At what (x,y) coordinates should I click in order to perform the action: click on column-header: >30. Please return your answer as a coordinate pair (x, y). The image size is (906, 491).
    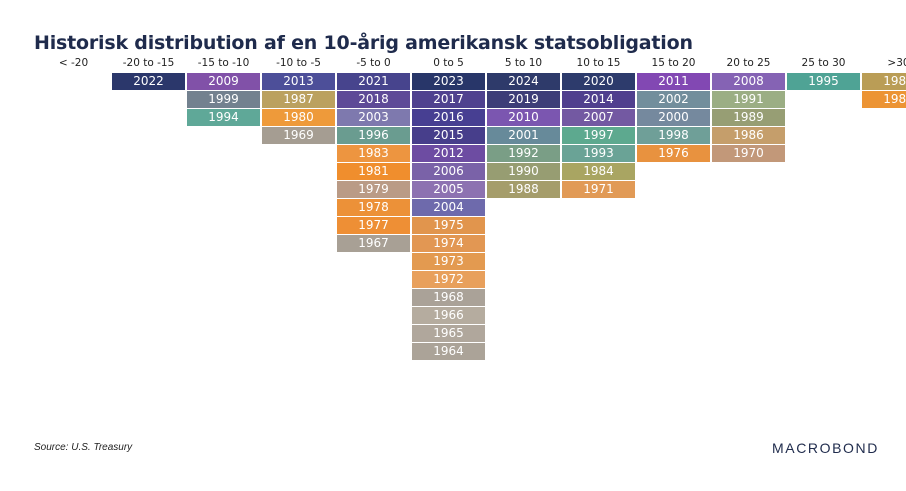
    Looking at the image, I should click on (896, 63).